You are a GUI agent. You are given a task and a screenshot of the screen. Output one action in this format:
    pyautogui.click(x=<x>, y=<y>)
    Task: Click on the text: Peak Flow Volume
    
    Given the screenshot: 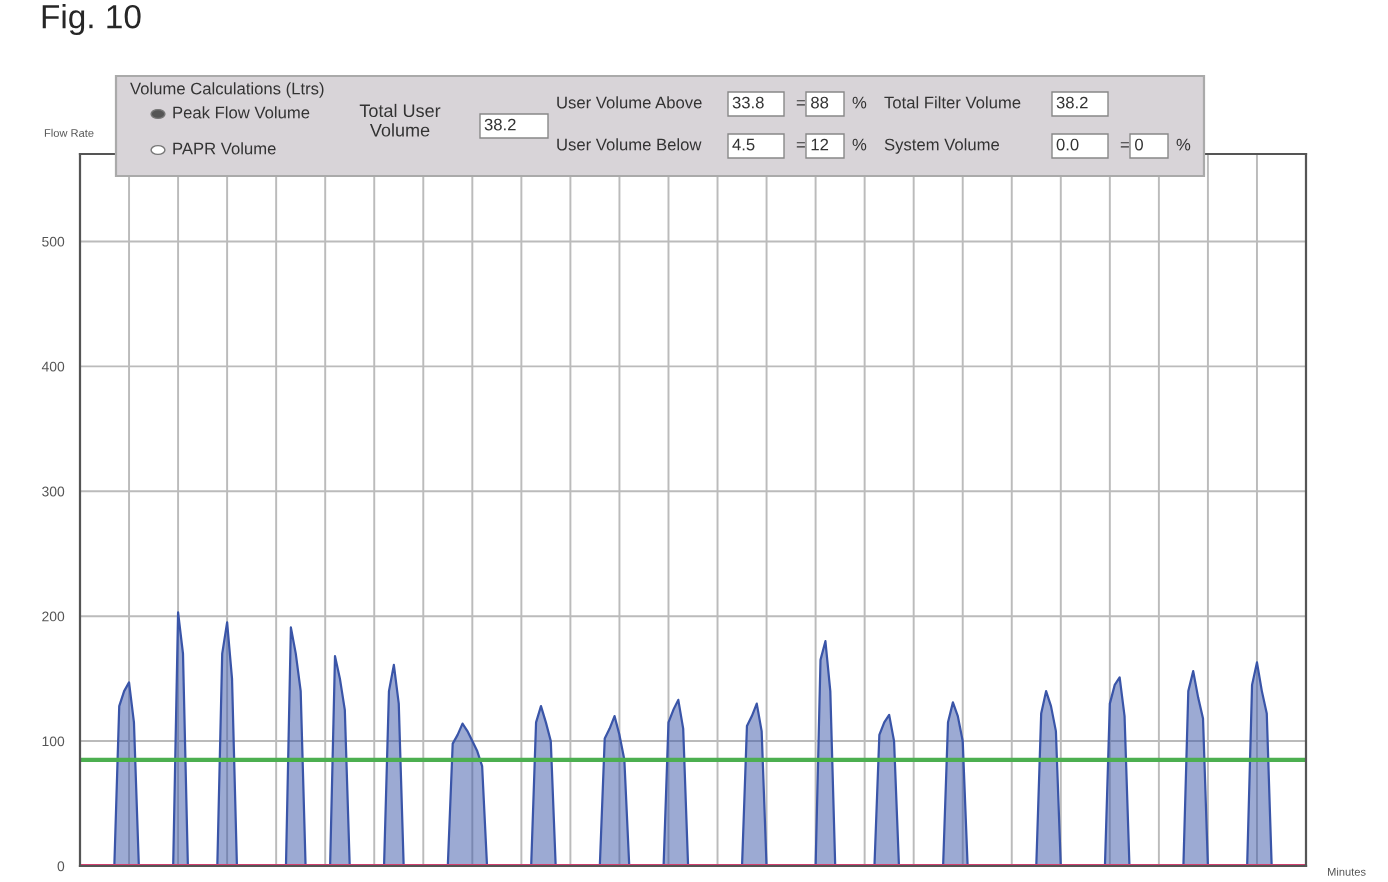 What is the action you would take?
    pyautogui.click(x=241, y=112)
    